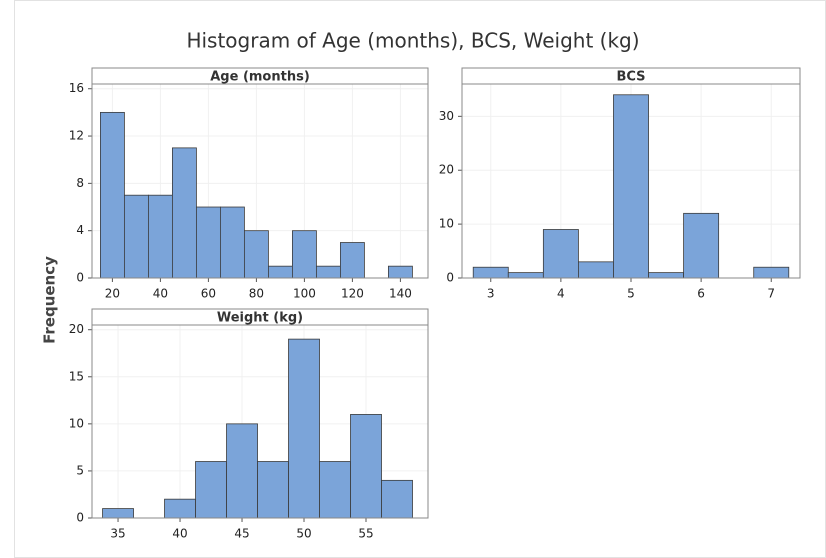 Image resolution: width=826 pixels, height=558 pixels. Describe the element at coordinates (50, 300) in the screenshot. I see `y-axis-label: Frequency` at that location.